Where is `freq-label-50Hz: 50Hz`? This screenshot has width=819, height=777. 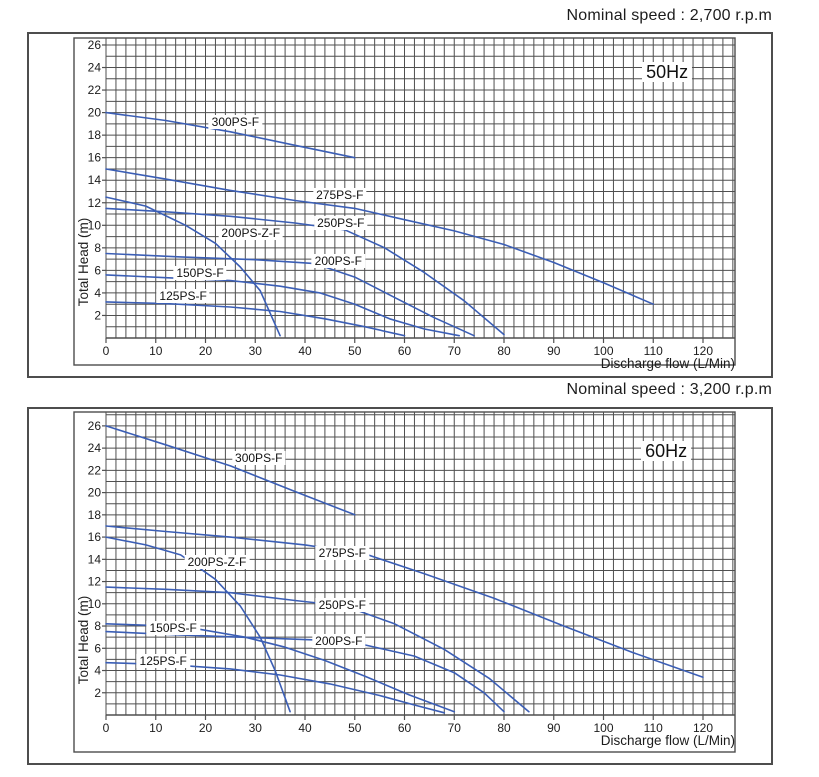
freq-label-50Hz: 50Hz is located at coordinates (667, 72).